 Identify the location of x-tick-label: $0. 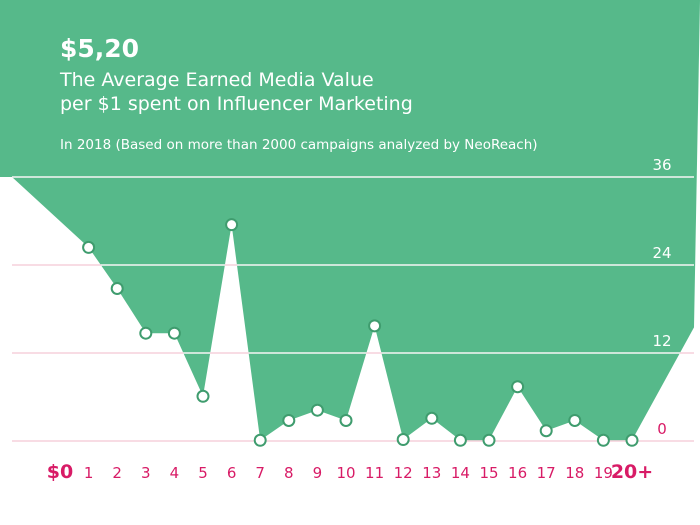
(60, 472).